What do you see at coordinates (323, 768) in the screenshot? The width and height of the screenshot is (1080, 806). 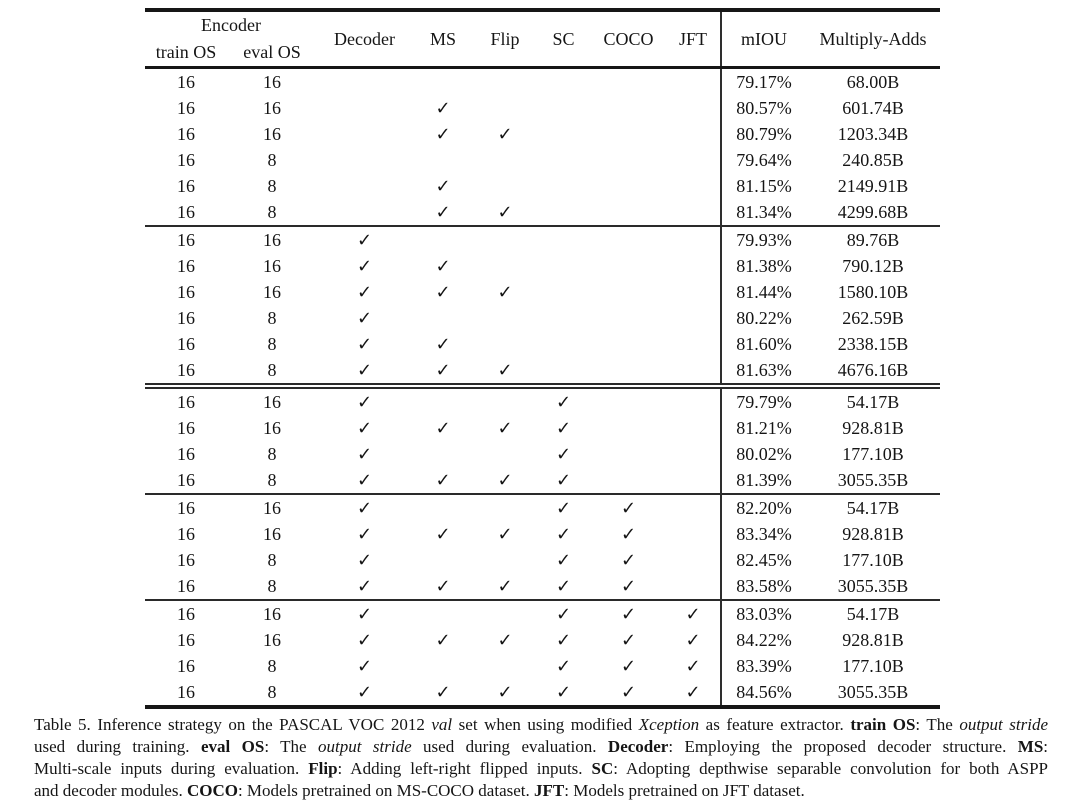 I see `caption-term: Flip` at bounding box center [323, 768].